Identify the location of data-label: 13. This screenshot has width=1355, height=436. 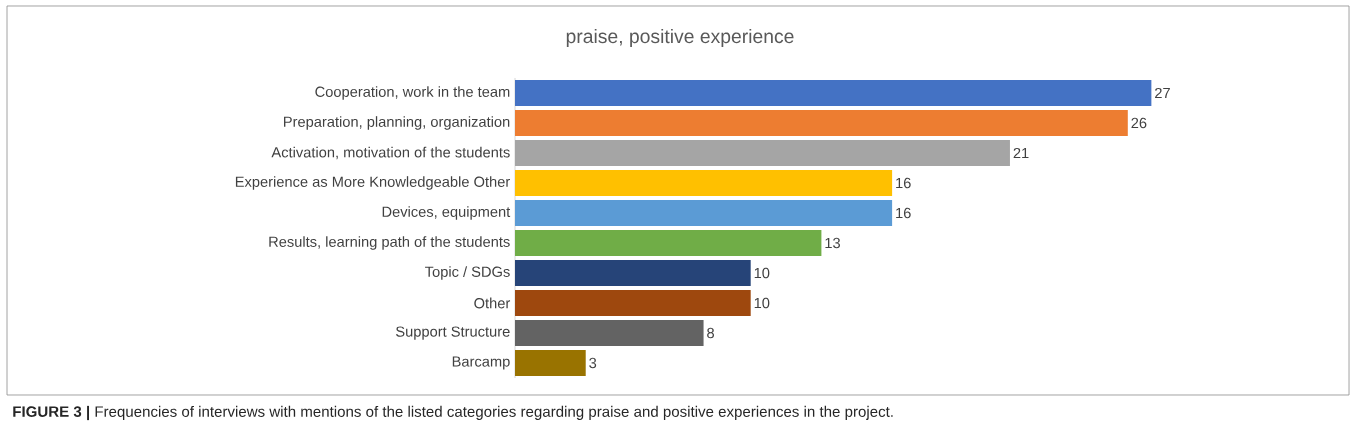
(832, 243).